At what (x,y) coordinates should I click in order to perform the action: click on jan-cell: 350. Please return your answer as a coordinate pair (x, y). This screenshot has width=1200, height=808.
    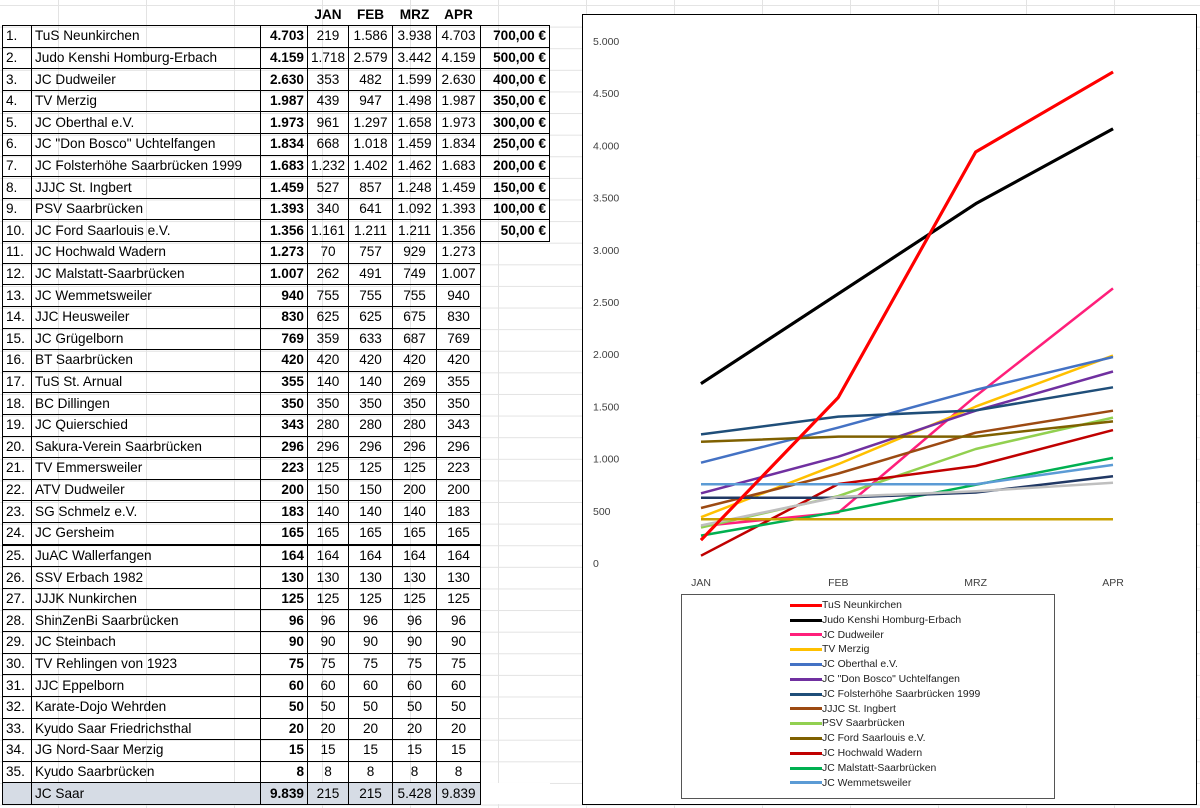
    Looking at the image, I should click on (328, 403).